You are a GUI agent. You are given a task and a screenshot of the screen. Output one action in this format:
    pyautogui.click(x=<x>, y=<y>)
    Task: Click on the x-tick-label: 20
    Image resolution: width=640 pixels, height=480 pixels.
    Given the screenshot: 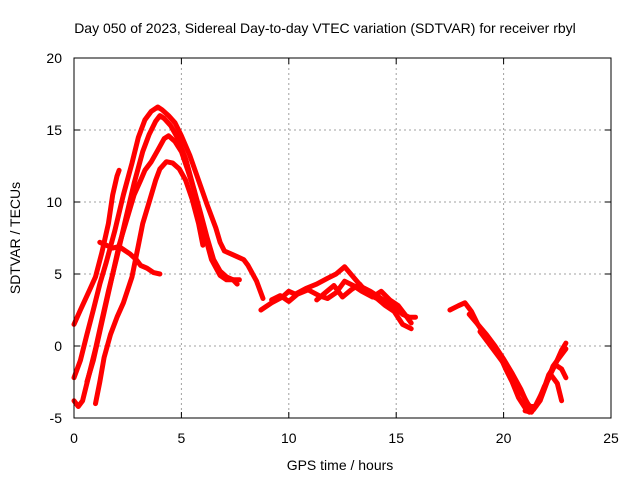 What is the action you would take?
    pyautogui.click(x=504, y=438)
    